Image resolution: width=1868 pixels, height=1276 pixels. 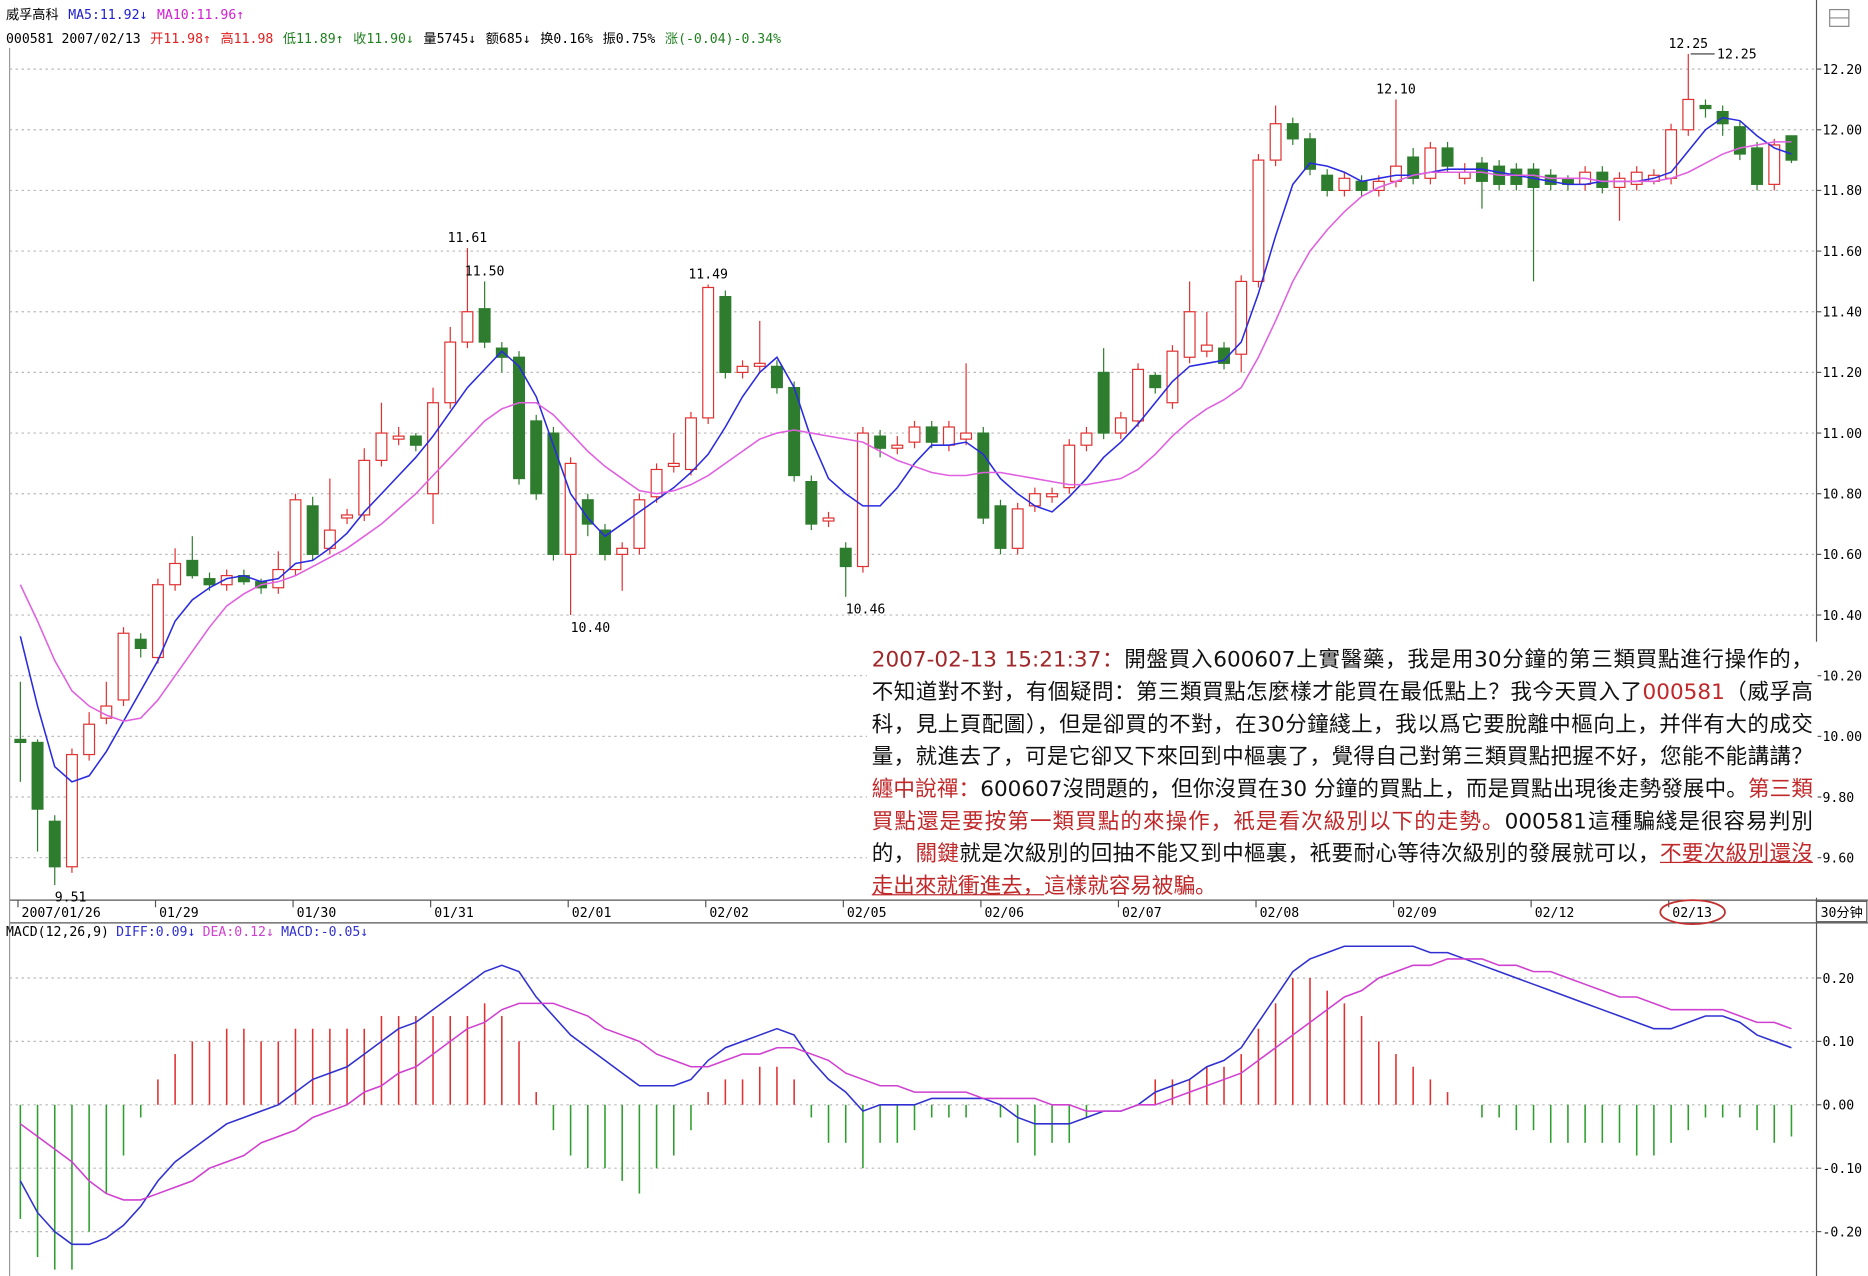 What do you see at coordinates (1838, 798) in the screenshot?
I see `y-tick-label: 9.80` at bounding box center [1838, 798].